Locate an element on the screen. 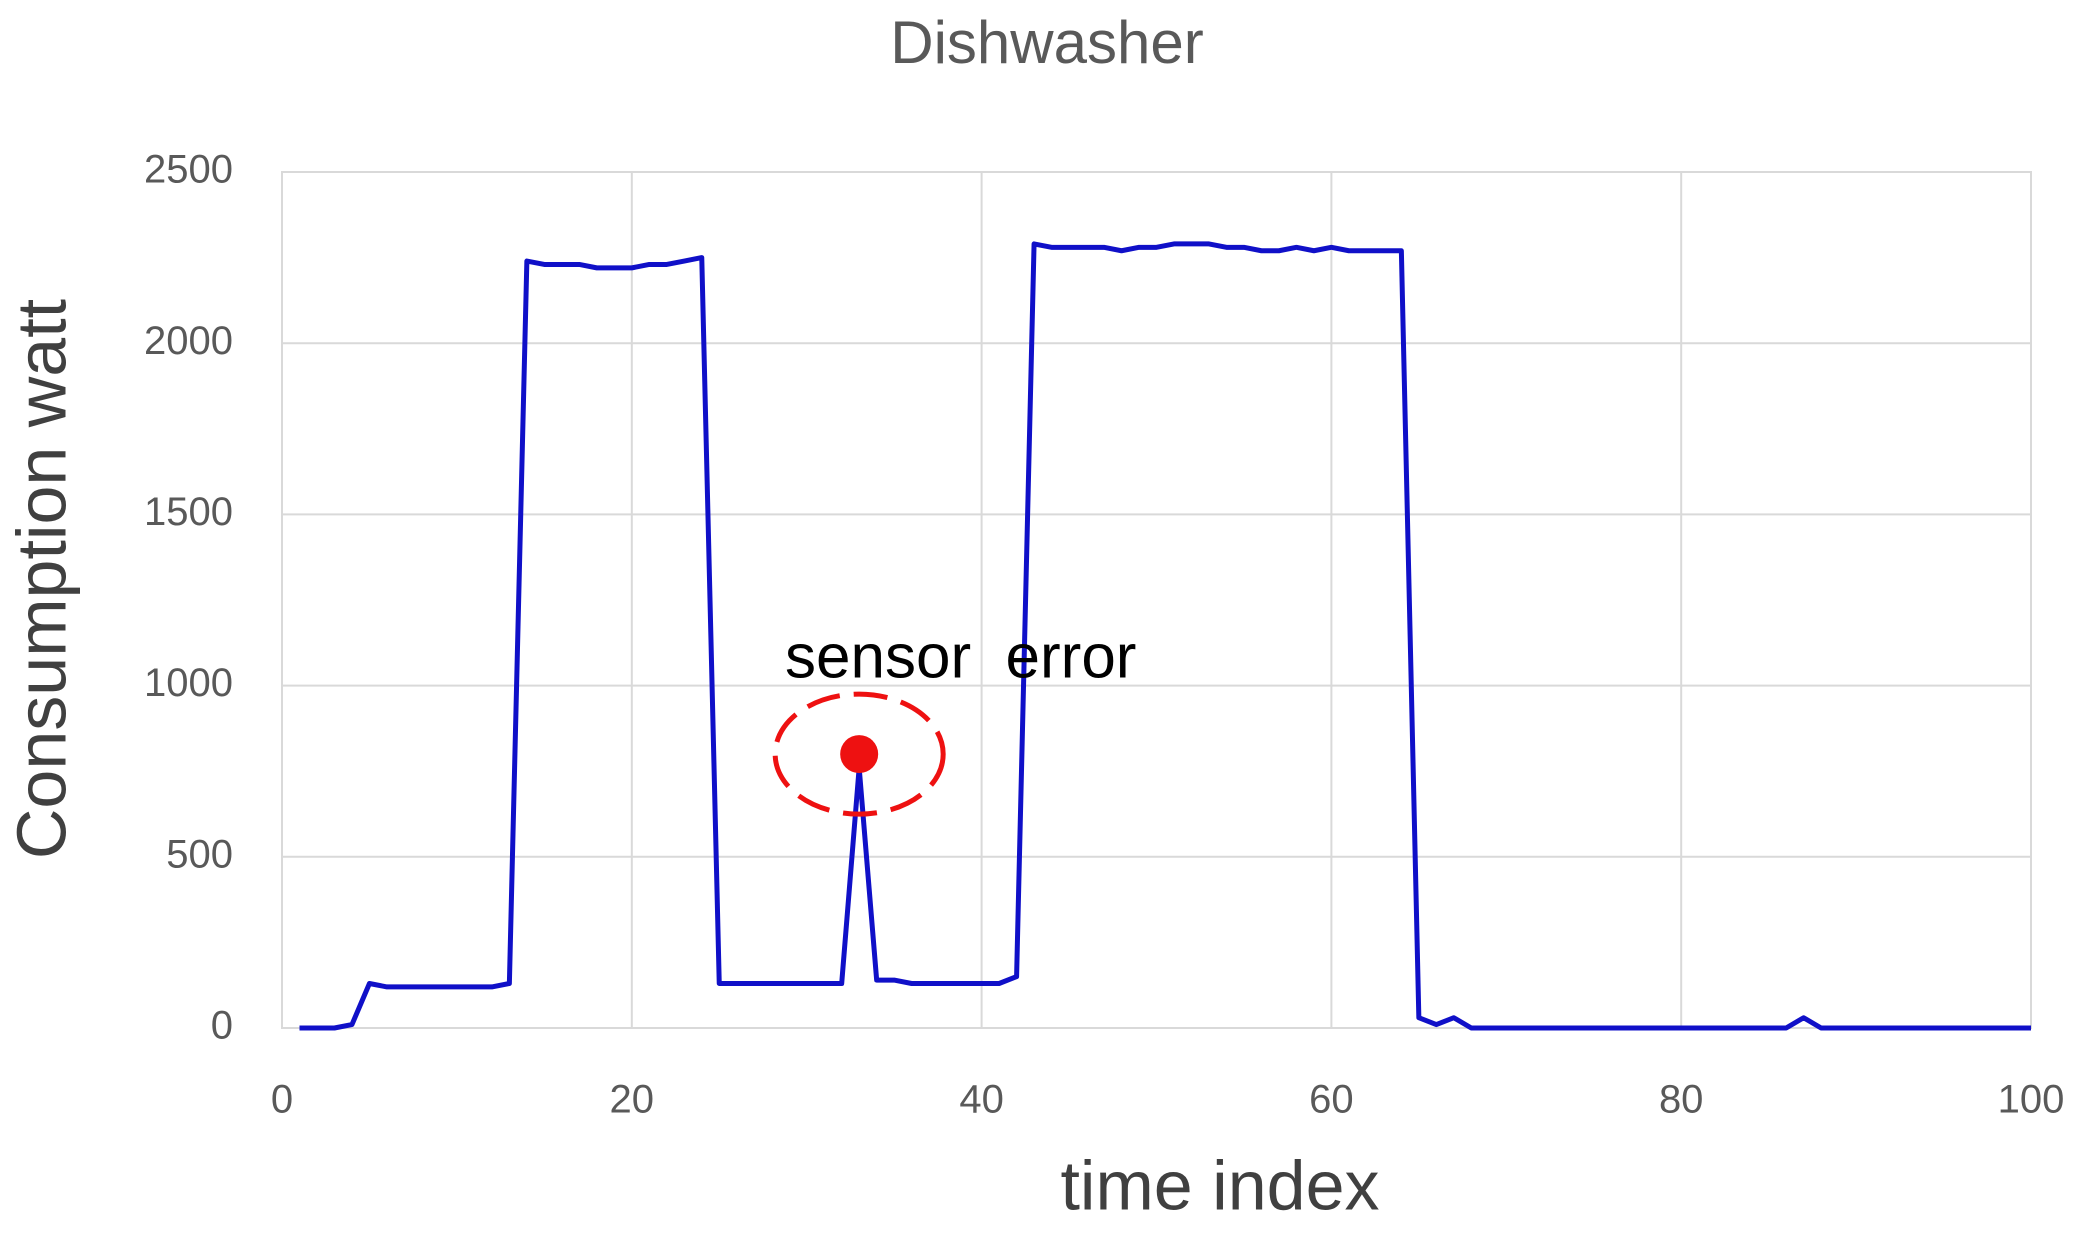 This screenshot has height=1246, width=2086. x-tick-label: 40 is located at coordinates (981, 1100).